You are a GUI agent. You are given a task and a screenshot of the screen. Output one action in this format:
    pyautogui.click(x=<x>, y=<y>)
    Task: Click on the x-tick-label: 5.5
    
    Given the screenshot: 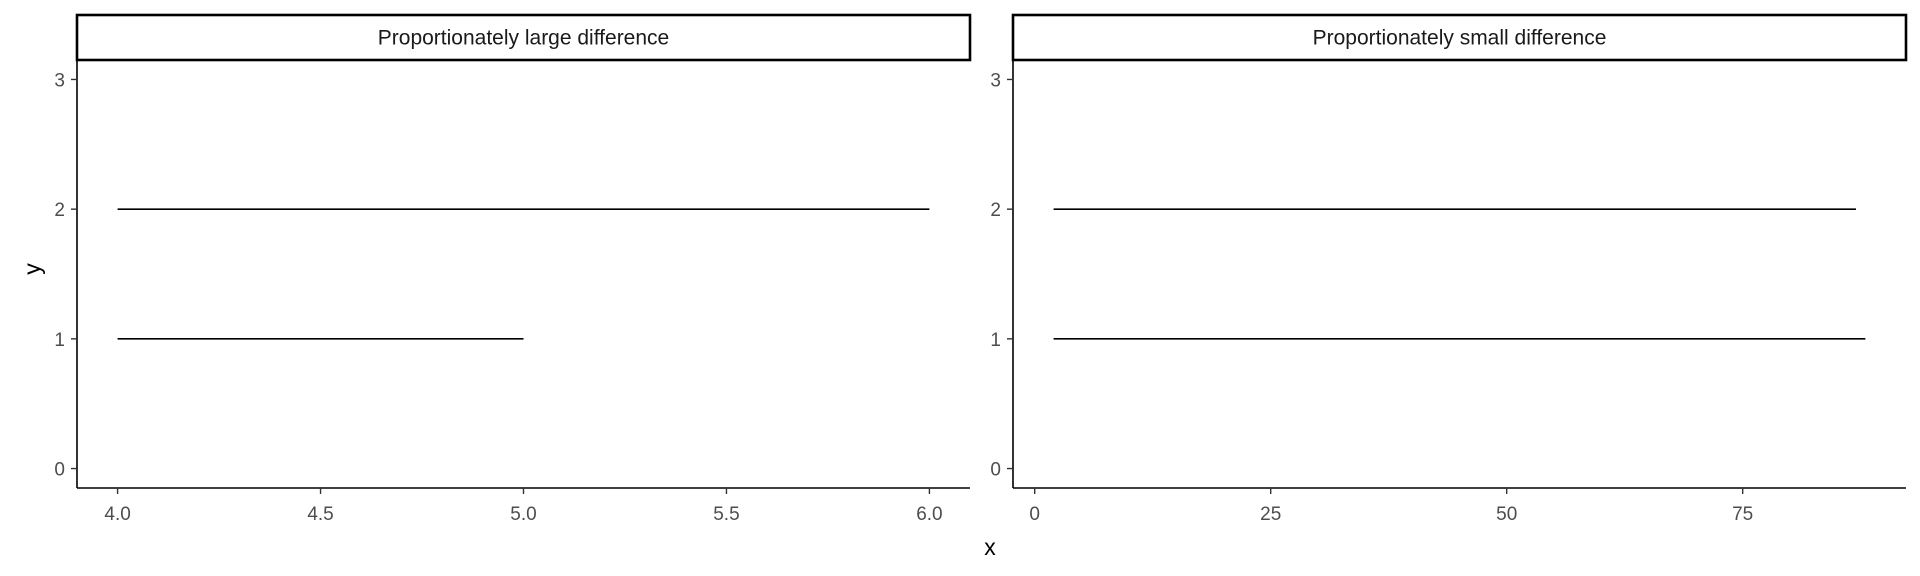 What is the action you would take?
    pyautogui.click(x=726, y=514)
    